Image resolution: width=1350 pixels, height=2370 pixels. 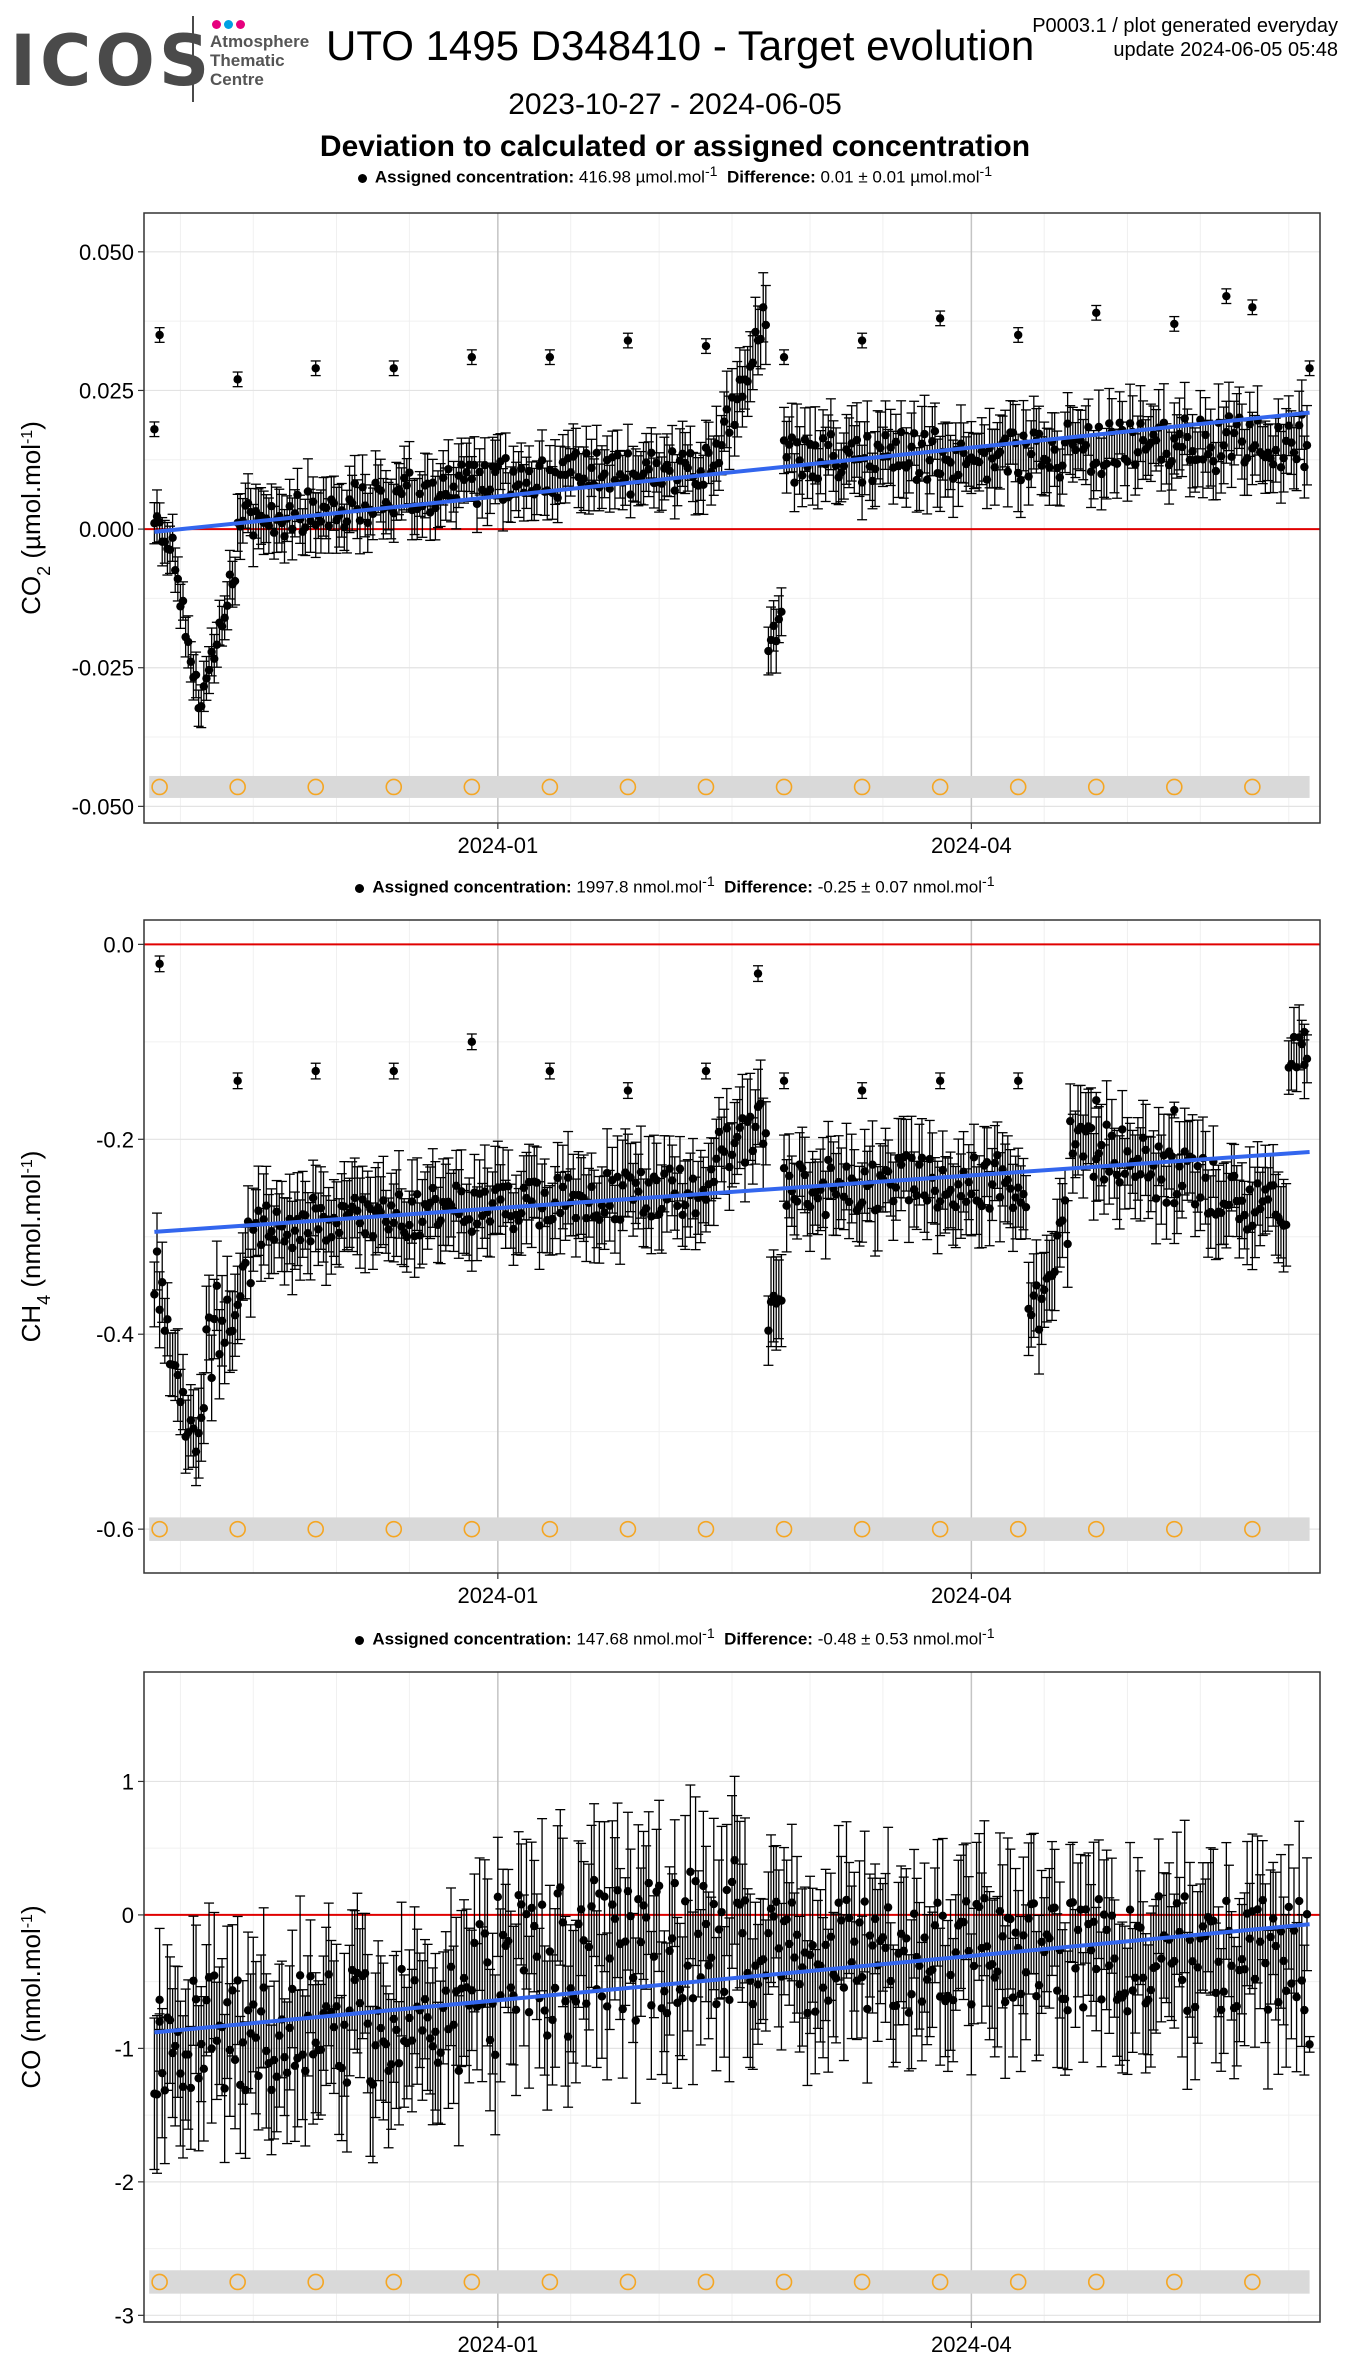 What do you see at coordinates (360, 1640) in the screenshot?
I see `legend-dot-icon` at bounding box center [360, 1640].